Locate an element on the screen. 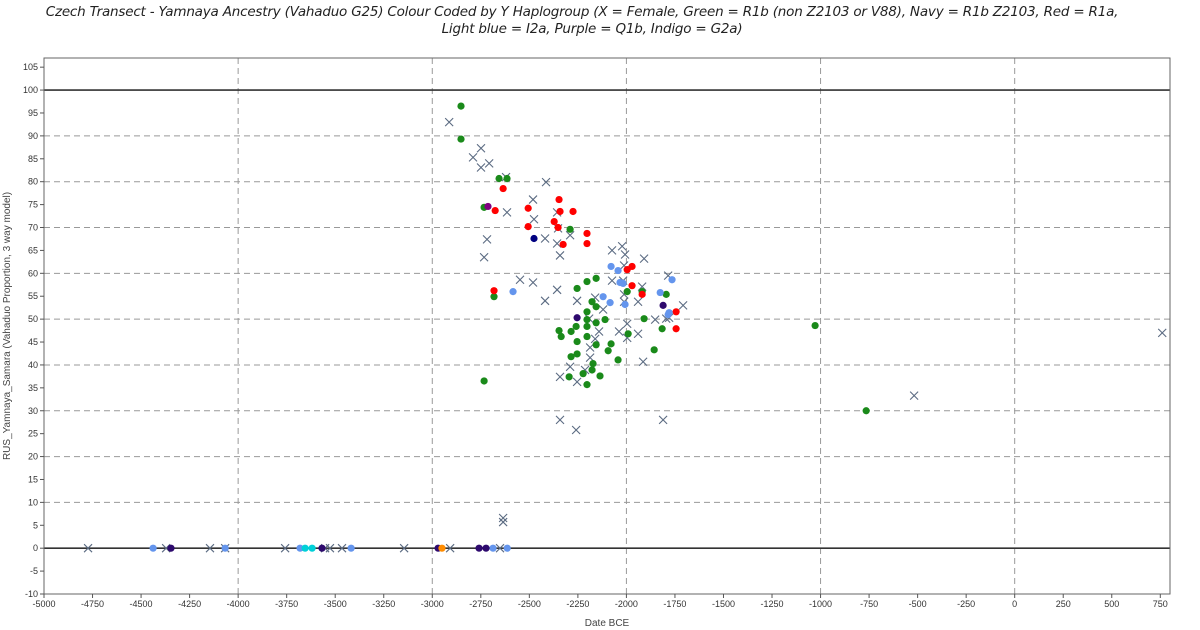 This screenshot has height=630, width=1200. x-tick-label: -1750 is located at coordinates (674, 604).